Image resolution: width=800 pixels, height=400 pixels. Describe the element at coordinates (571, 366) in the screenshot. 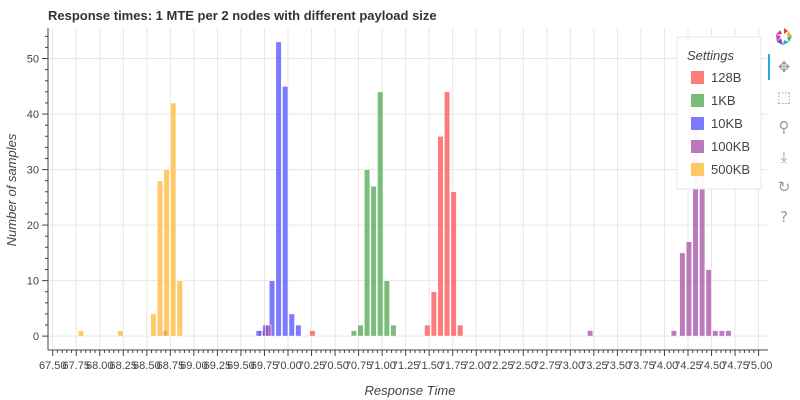

I see `x-tick-label: 73.00` at that location.